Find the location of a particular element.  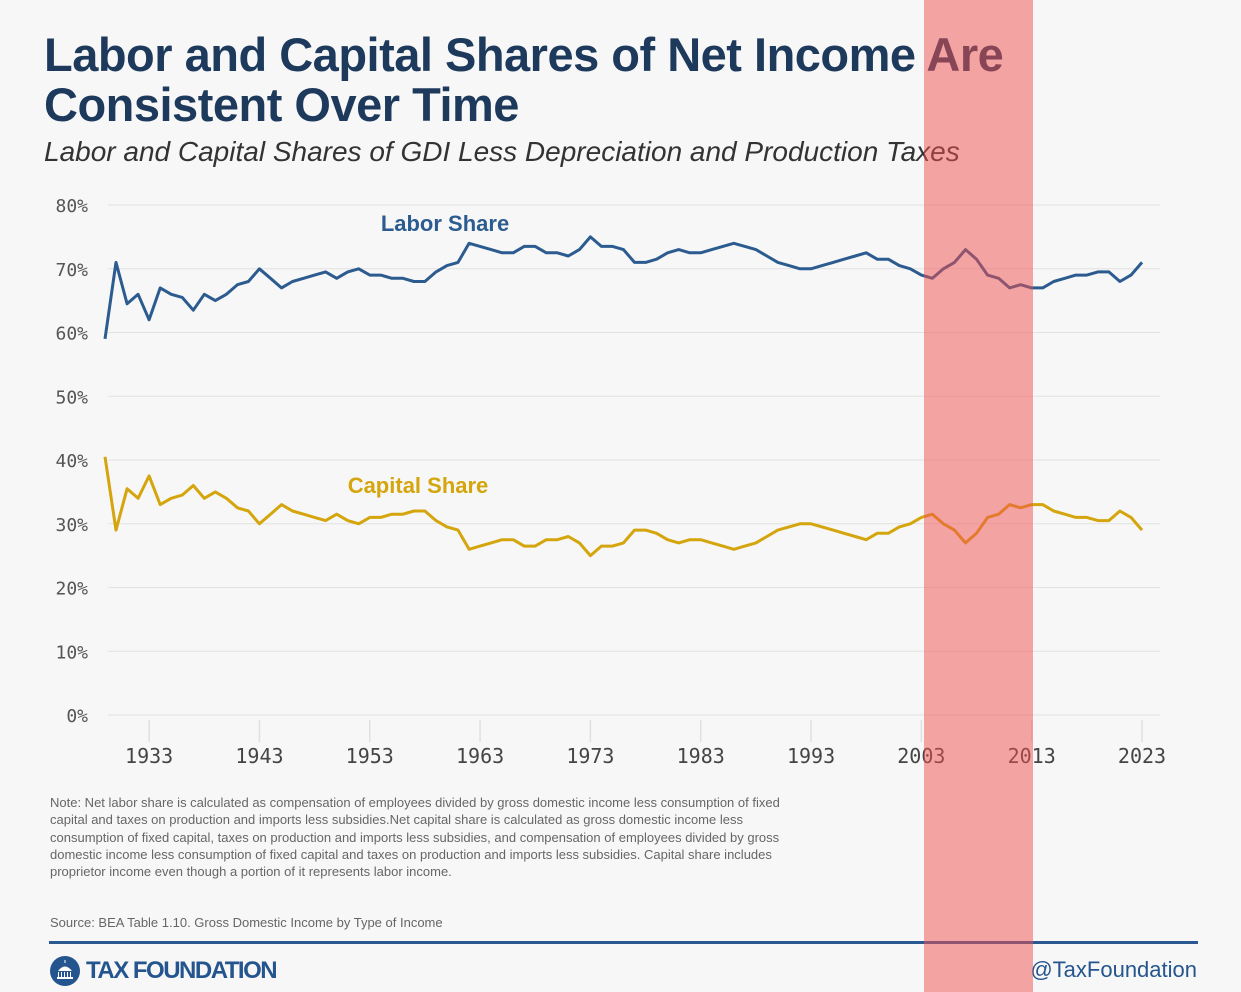

y-tick-label: 50% is located at coordinates (71, 397).